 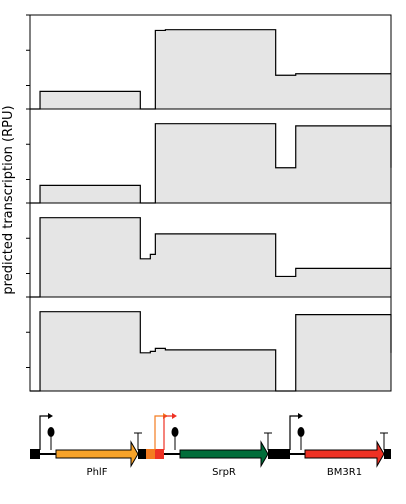 I want to click on gene-PhlF: PhlF, so click(x=97, y=459).